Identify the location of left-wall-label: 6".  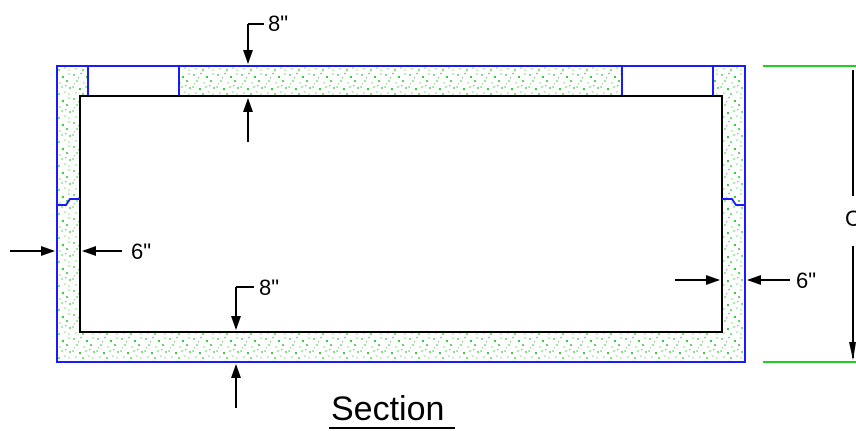
(141, 251).